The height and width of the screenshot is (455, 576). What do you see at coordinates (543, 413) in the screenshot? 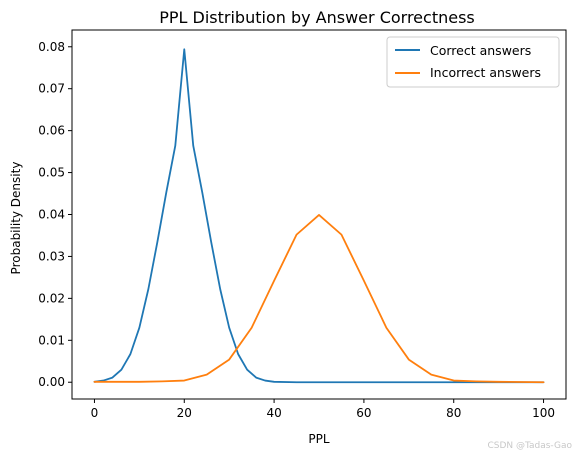
I see `x-tick-label: 100` at bounding box center [543, 413].